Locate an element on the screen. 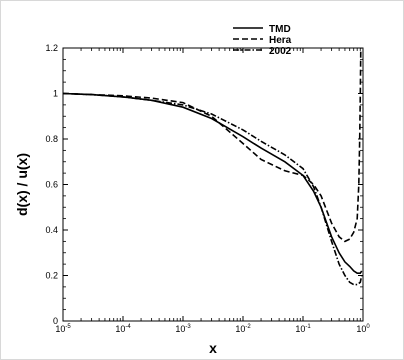 The image size is (404, 360). y-tick-label: 0.6 is located at coordinates (51, 185).